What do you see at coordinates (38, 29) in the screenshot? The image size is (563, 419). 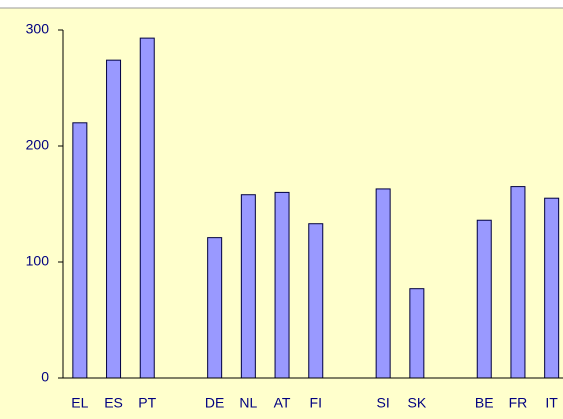 I see `y-tick-label: 300` at bounding box center [38, 29].